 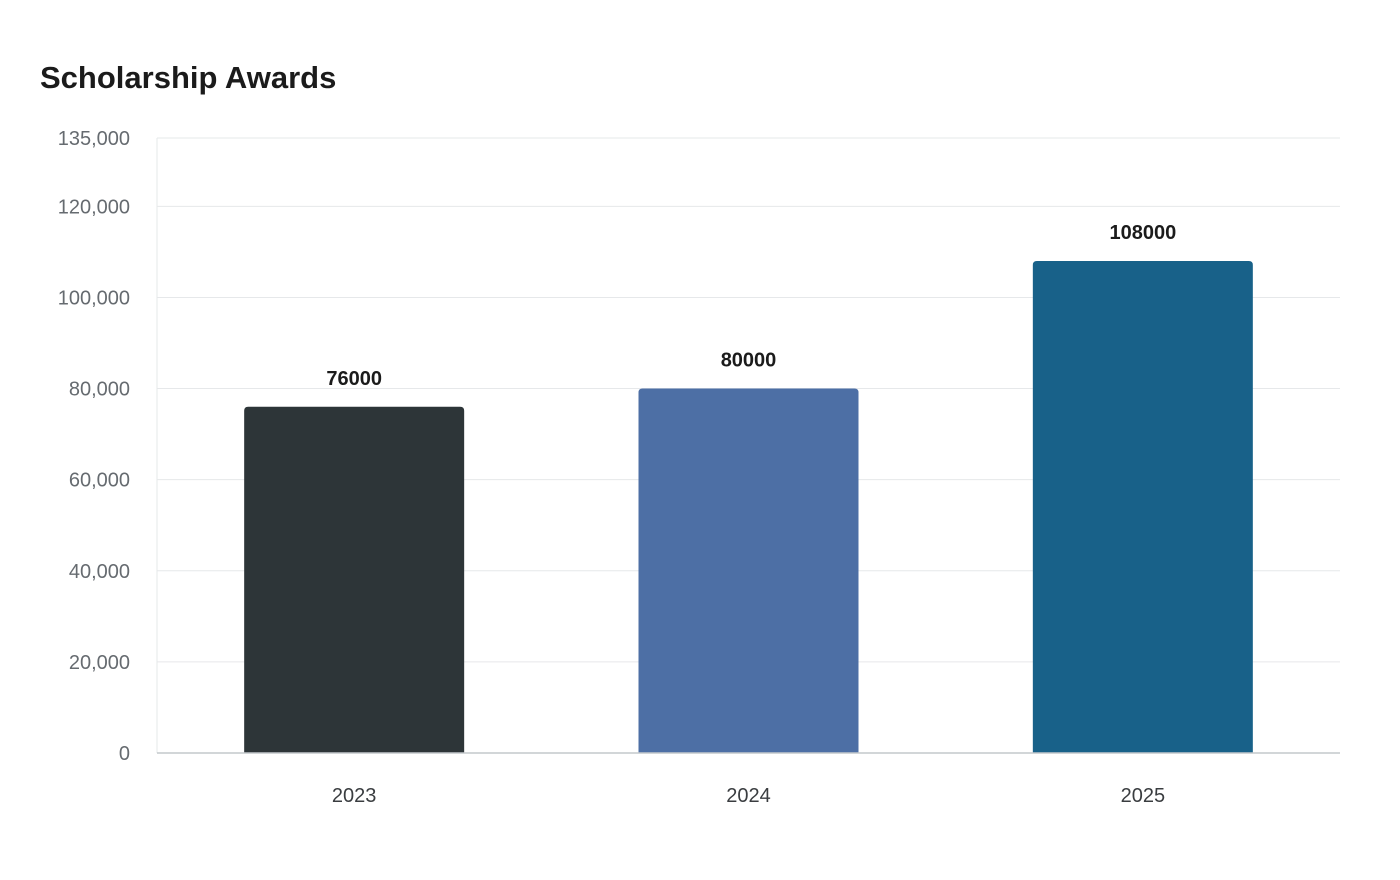 What do you see at coordinates (124, 754) in the screenshot?
I see `y-tick-label: 0` at bounding box center [124, 754].